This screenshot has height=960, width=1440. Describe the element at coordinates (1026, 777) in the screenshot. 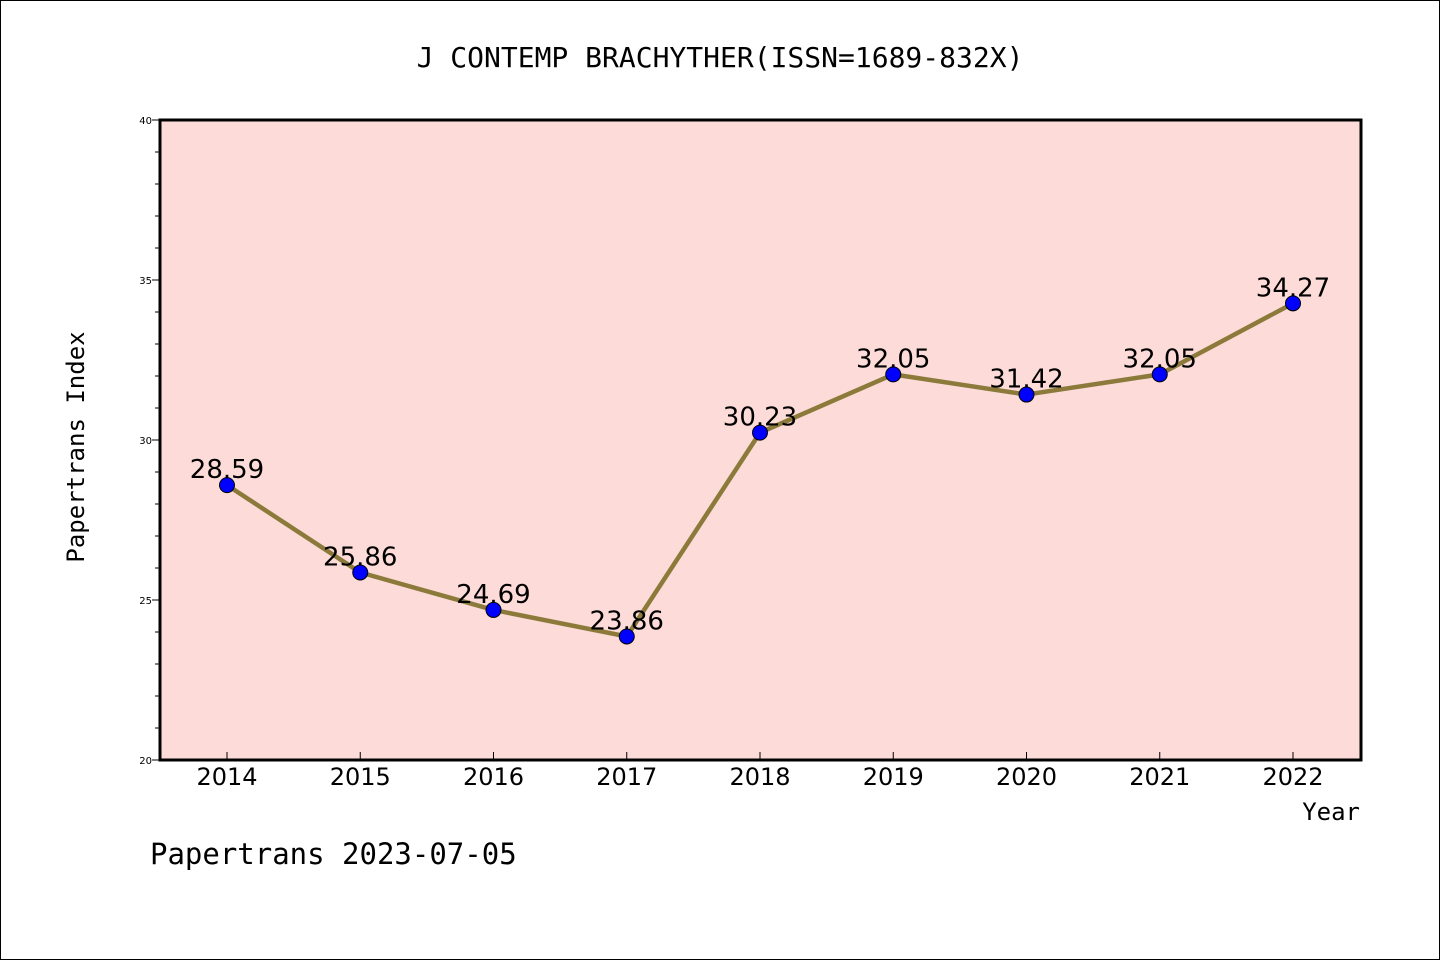

I see `x-tick-label: 2020` at that location.